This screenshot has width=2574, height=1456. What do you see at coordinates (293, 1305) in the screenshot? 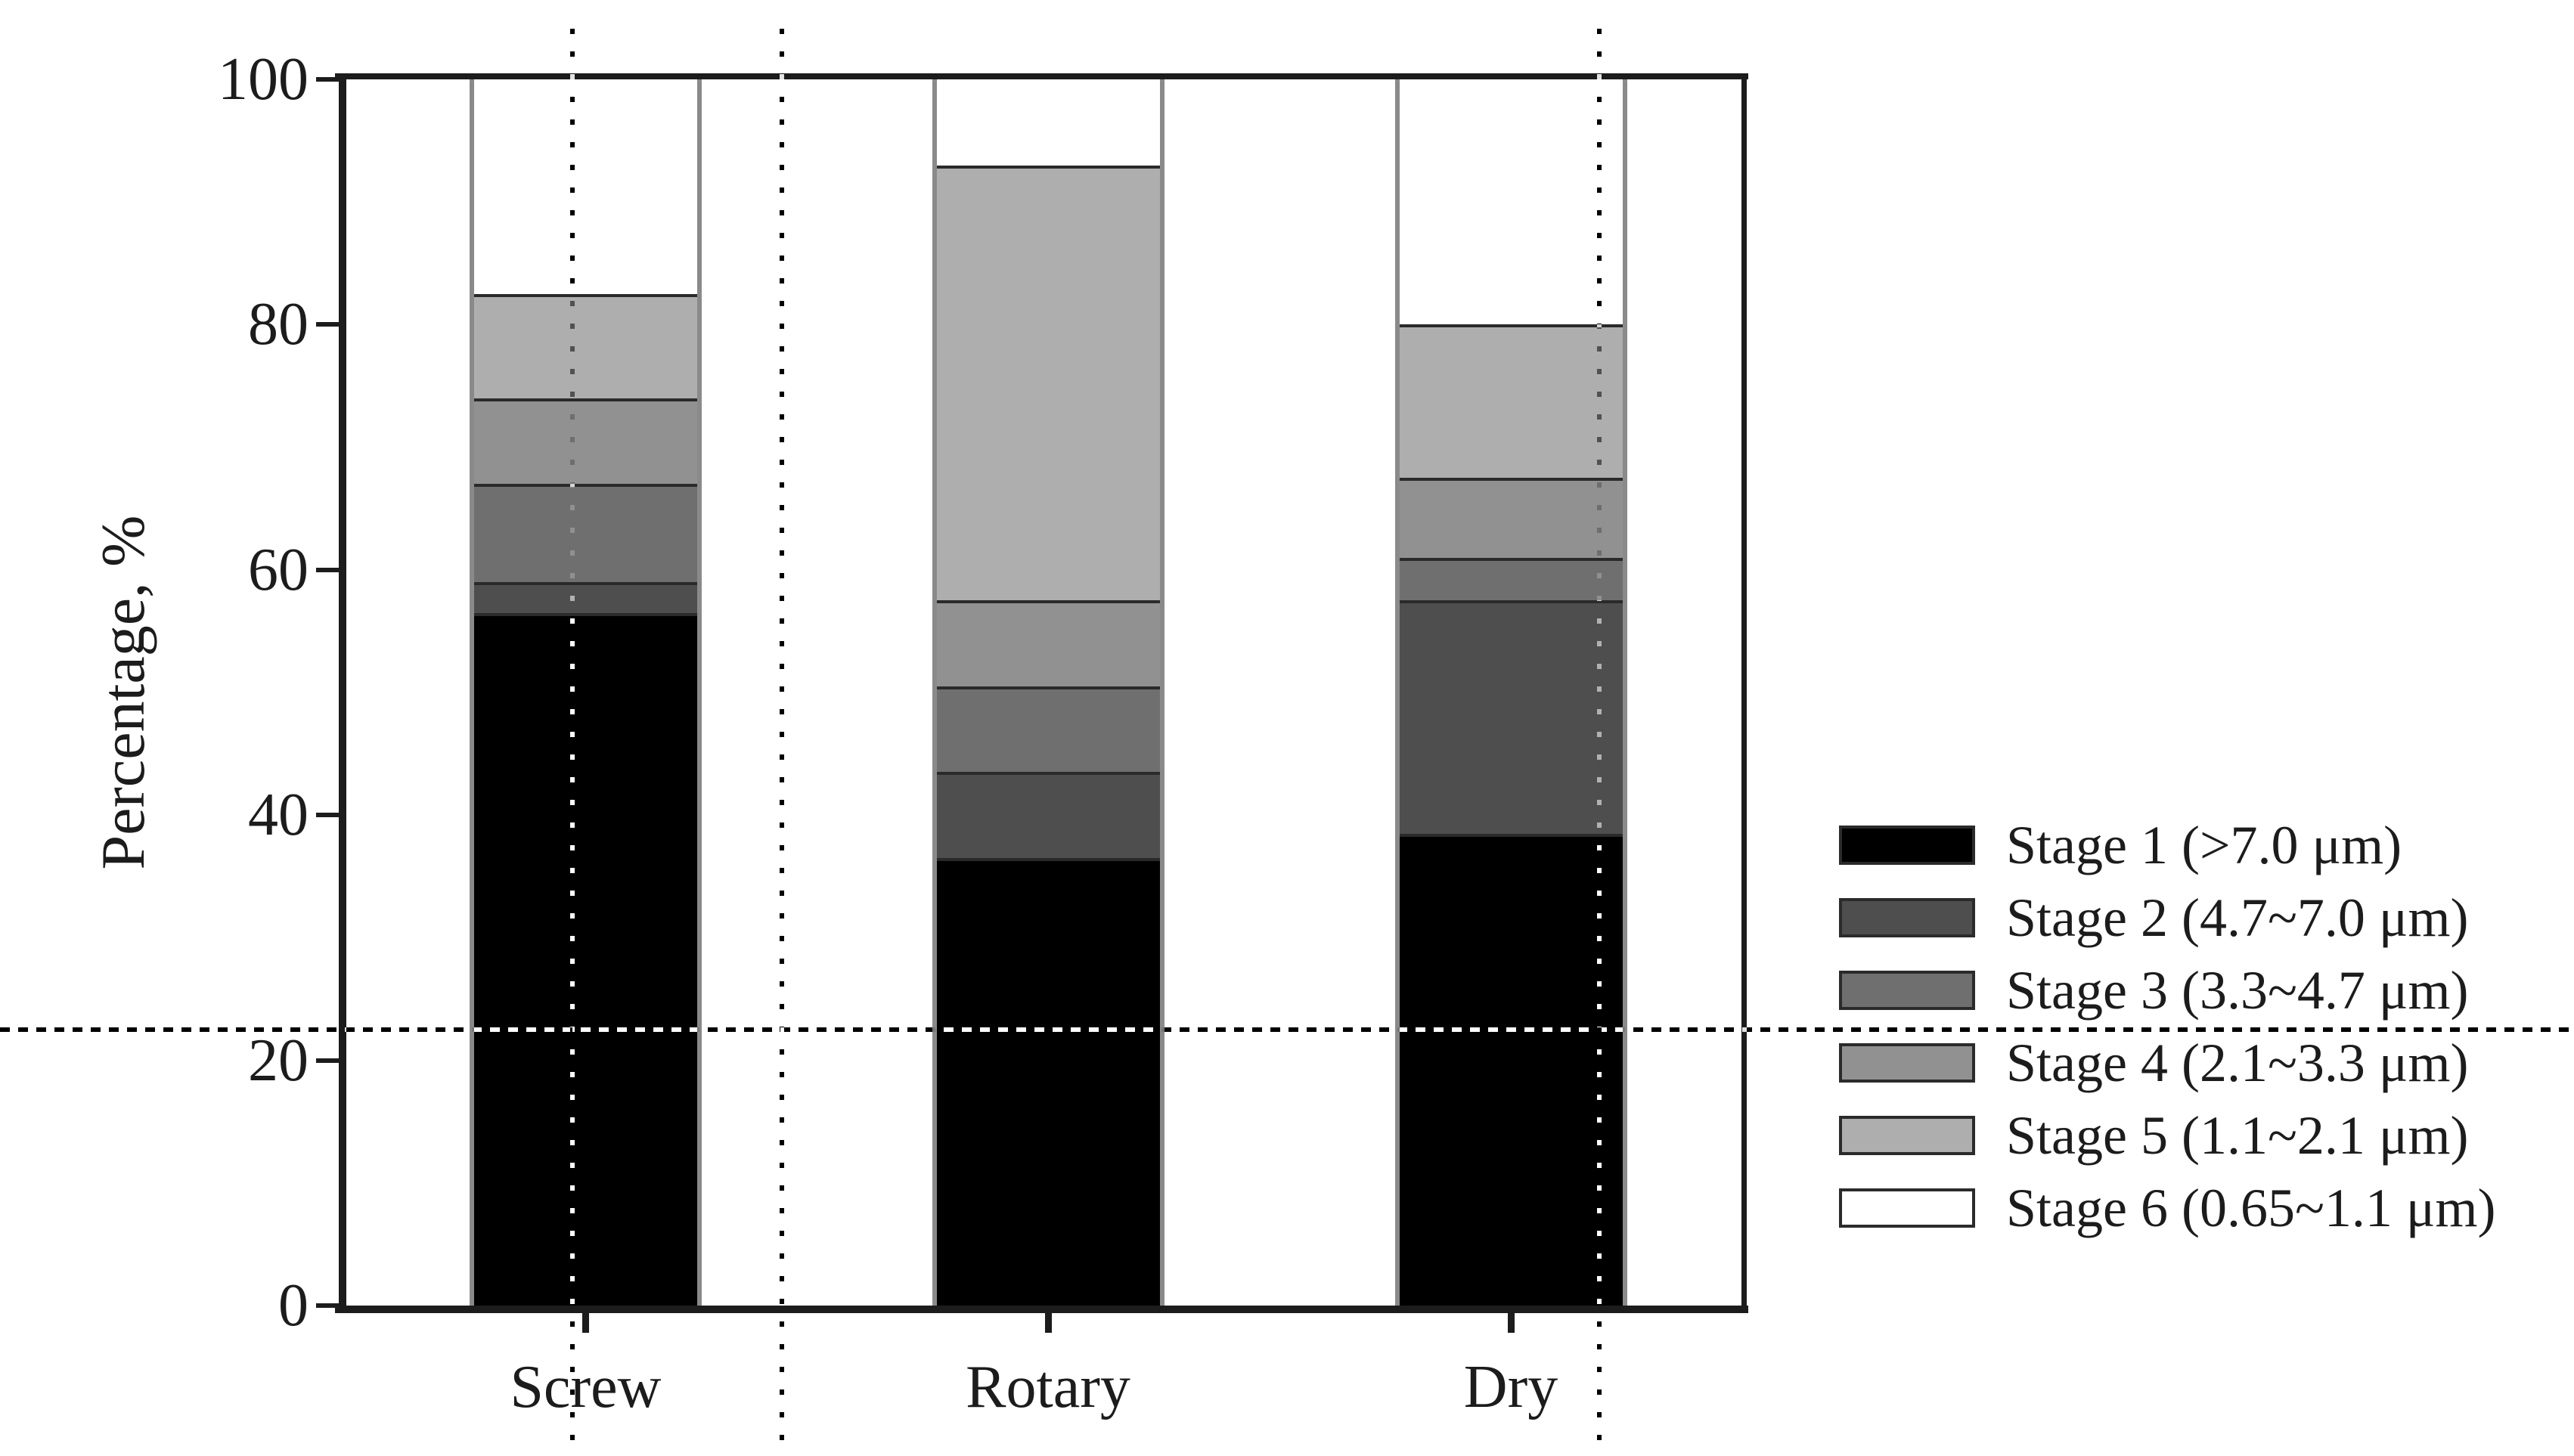
I see `y-tick-label-0: 0` at bounding box center [293, 1305].